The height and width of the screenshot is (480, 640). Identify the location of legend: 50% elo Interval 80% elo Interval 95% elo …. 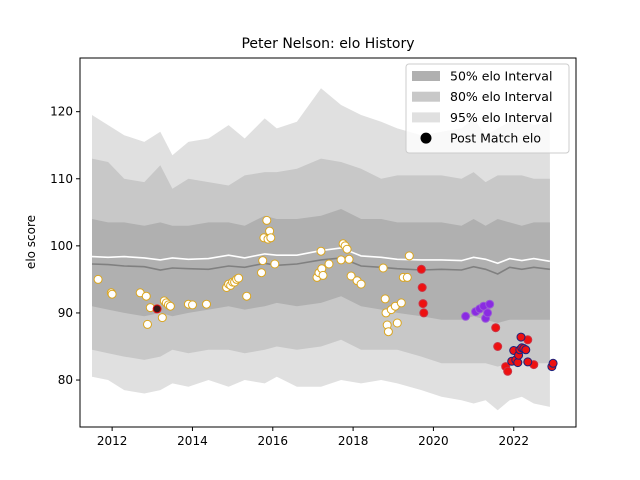
(487, 108).